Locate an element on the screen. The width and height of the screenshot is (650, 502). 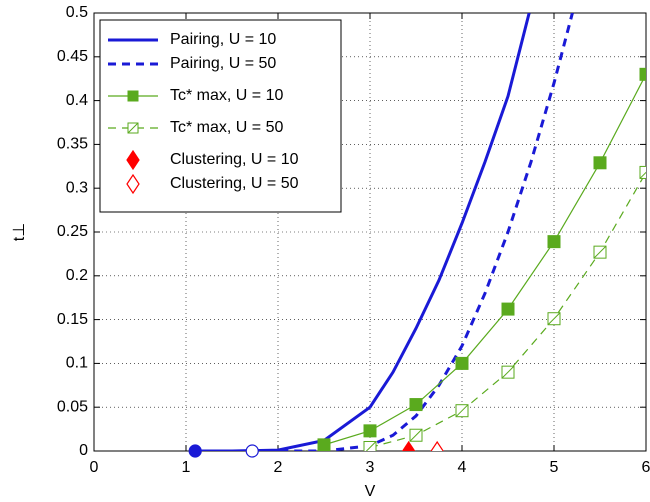
legend-label: Pairing, U = 10 is located at coordinates (223, 39).